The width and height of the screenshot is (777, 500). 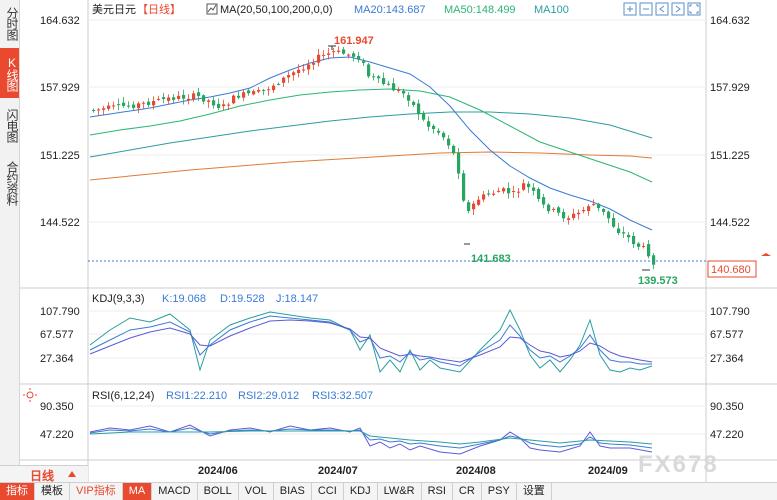 I want to click on ma100-value: MA100, so click(x=551, y=10).